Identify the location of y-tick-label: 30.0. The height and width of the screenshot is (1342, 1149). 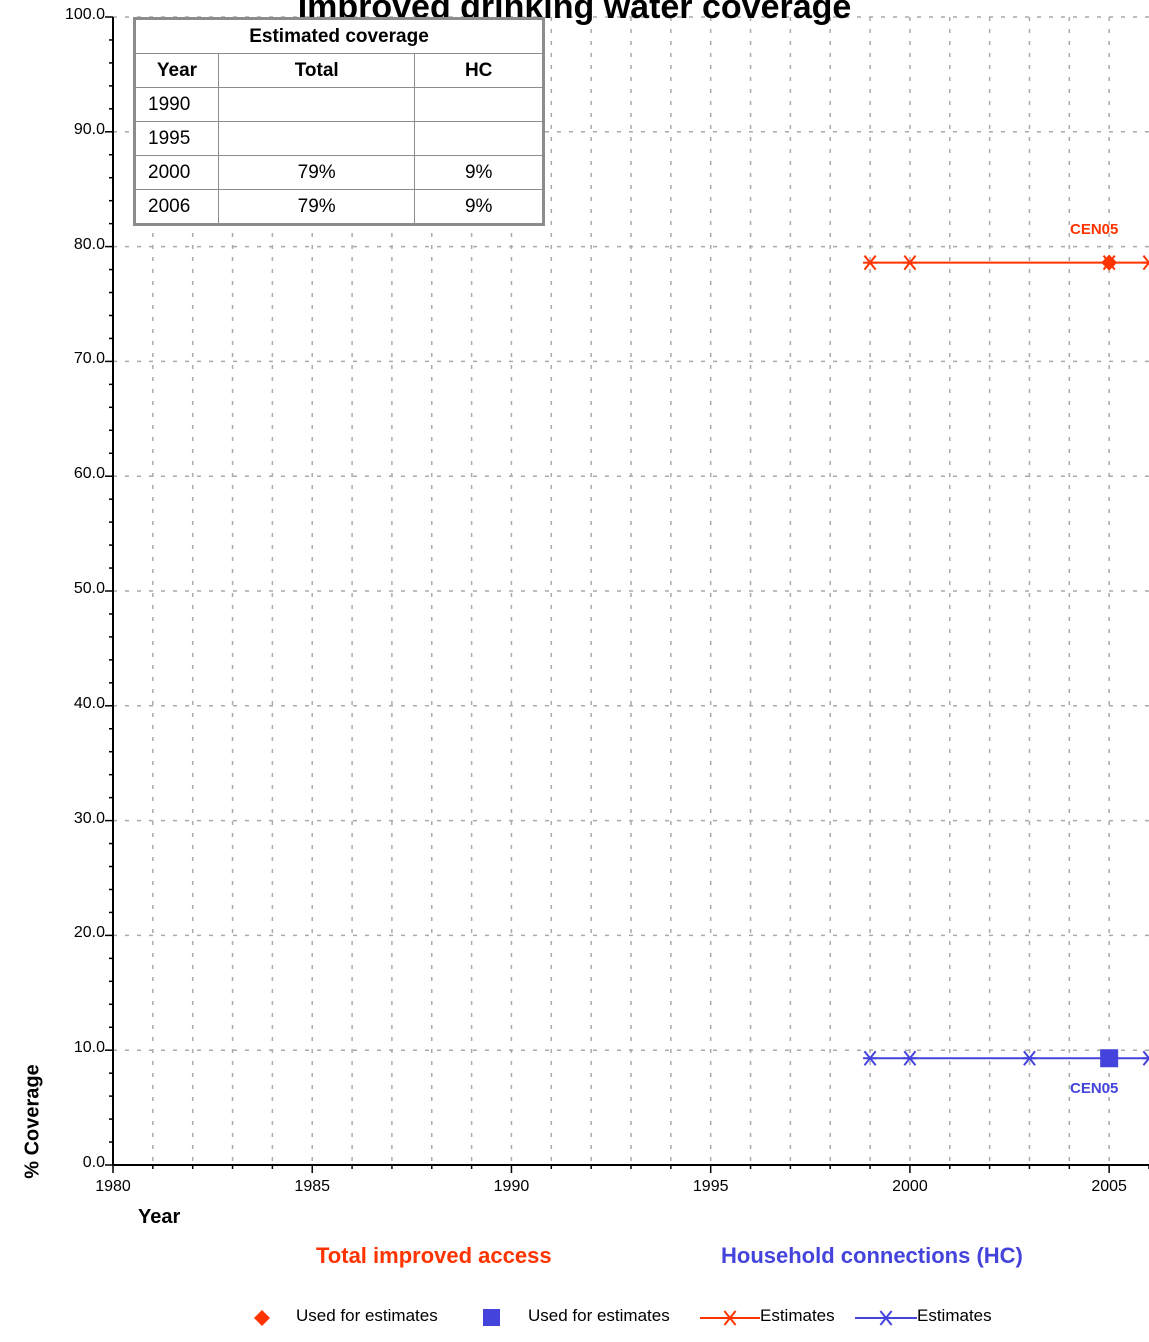
(89, 818).